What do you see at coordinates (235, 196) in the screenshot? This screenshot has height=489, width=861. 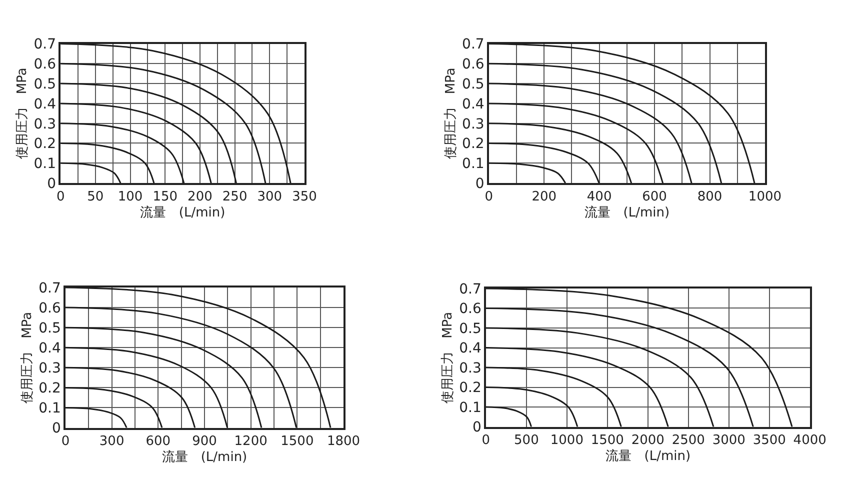 I see `x-tick-label: 250` at bounding box center [235, 196].